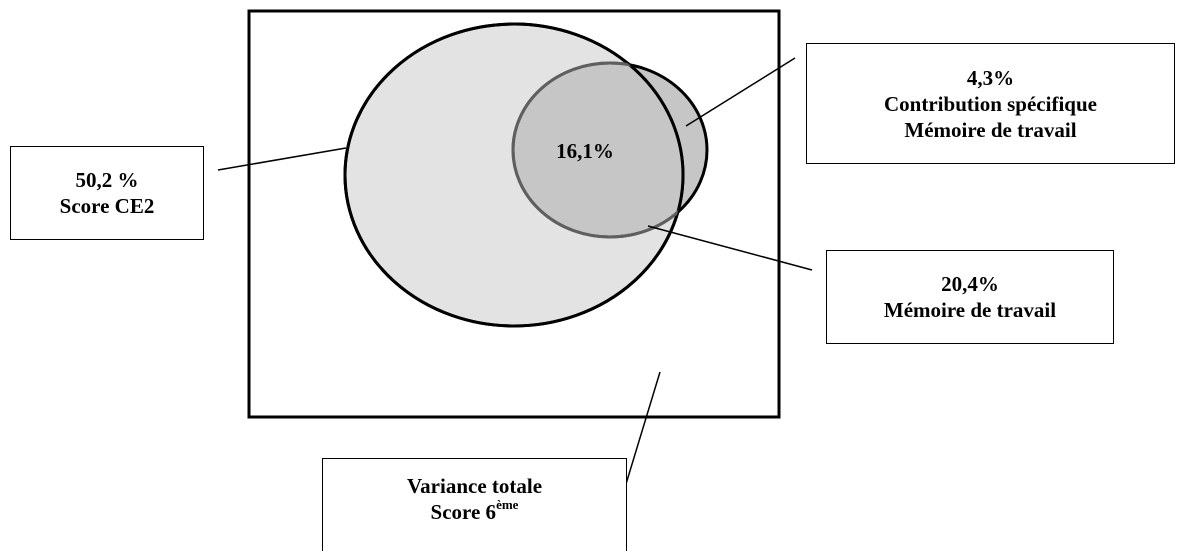  I want to click on leader-line-ce2, so click(282, 159).